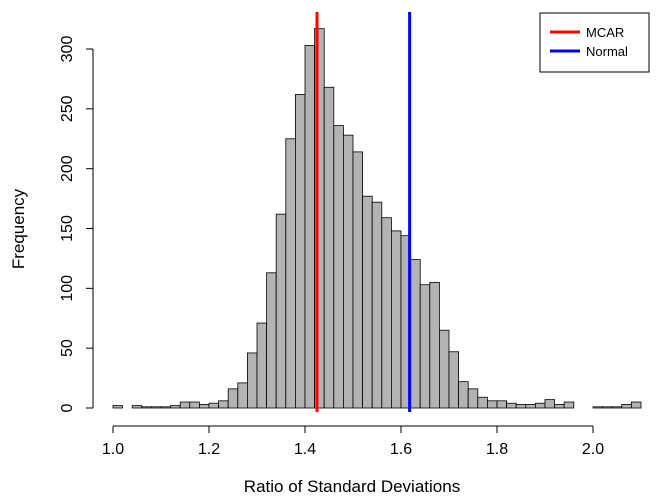  What do you see at coordinates (67, 49) in the screenshot?
I see `y-tick-label: 300` at bounding box center [67, 49].